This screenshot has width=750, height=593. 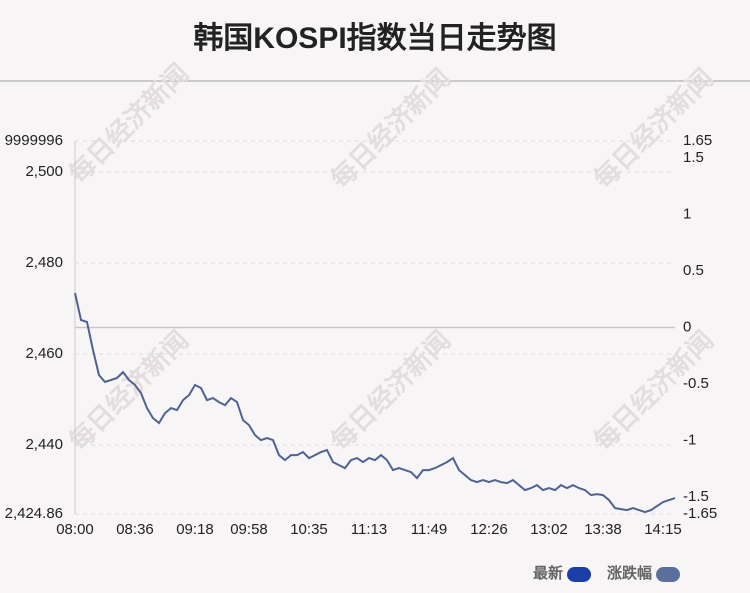 I want to click on y2-tick-label: 1, so click(x=687, y=213).